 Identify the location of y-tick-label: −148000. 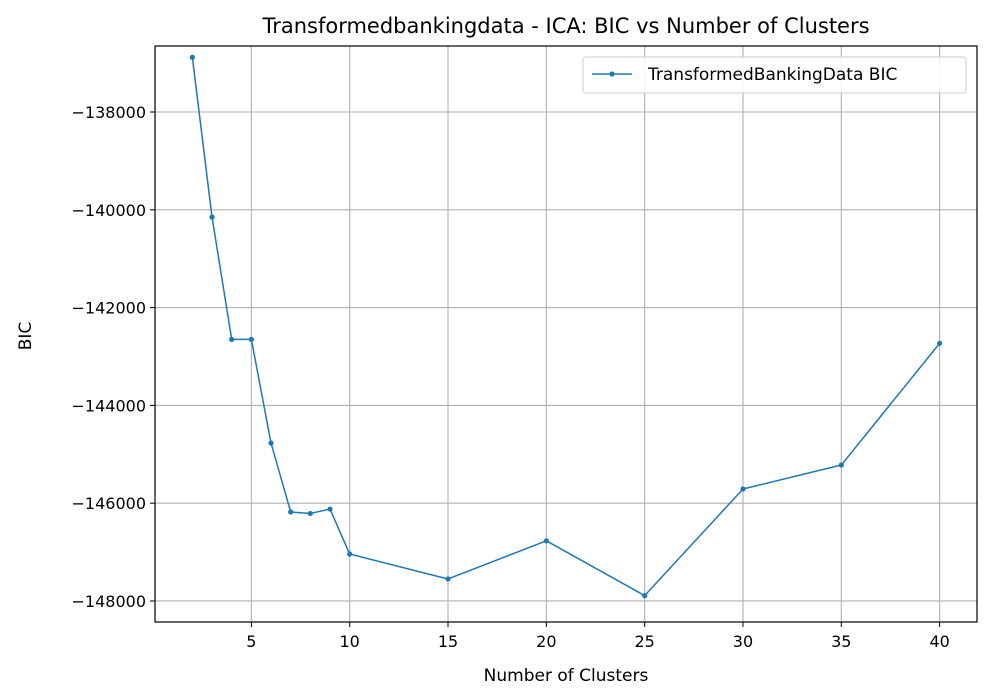
(109, 601).